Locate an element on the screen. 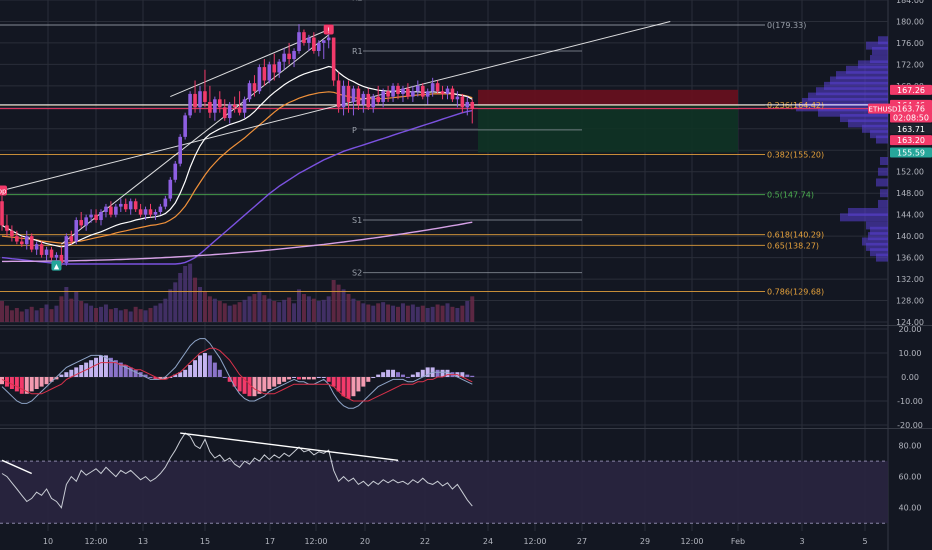 The image size is (932, 550). y-tick-label: 20.00 is located at coordinates (910, 329).